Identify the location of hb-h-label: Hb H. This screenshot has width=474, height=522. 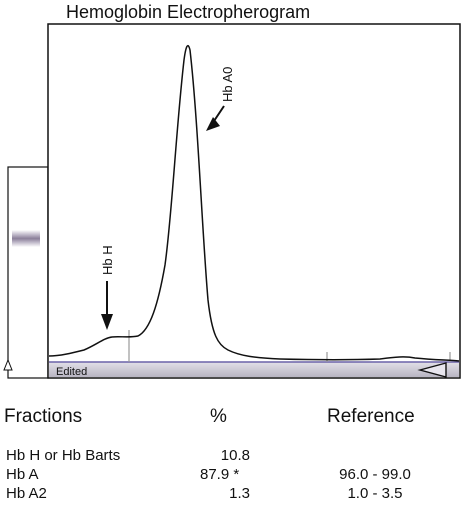
(107, 260).